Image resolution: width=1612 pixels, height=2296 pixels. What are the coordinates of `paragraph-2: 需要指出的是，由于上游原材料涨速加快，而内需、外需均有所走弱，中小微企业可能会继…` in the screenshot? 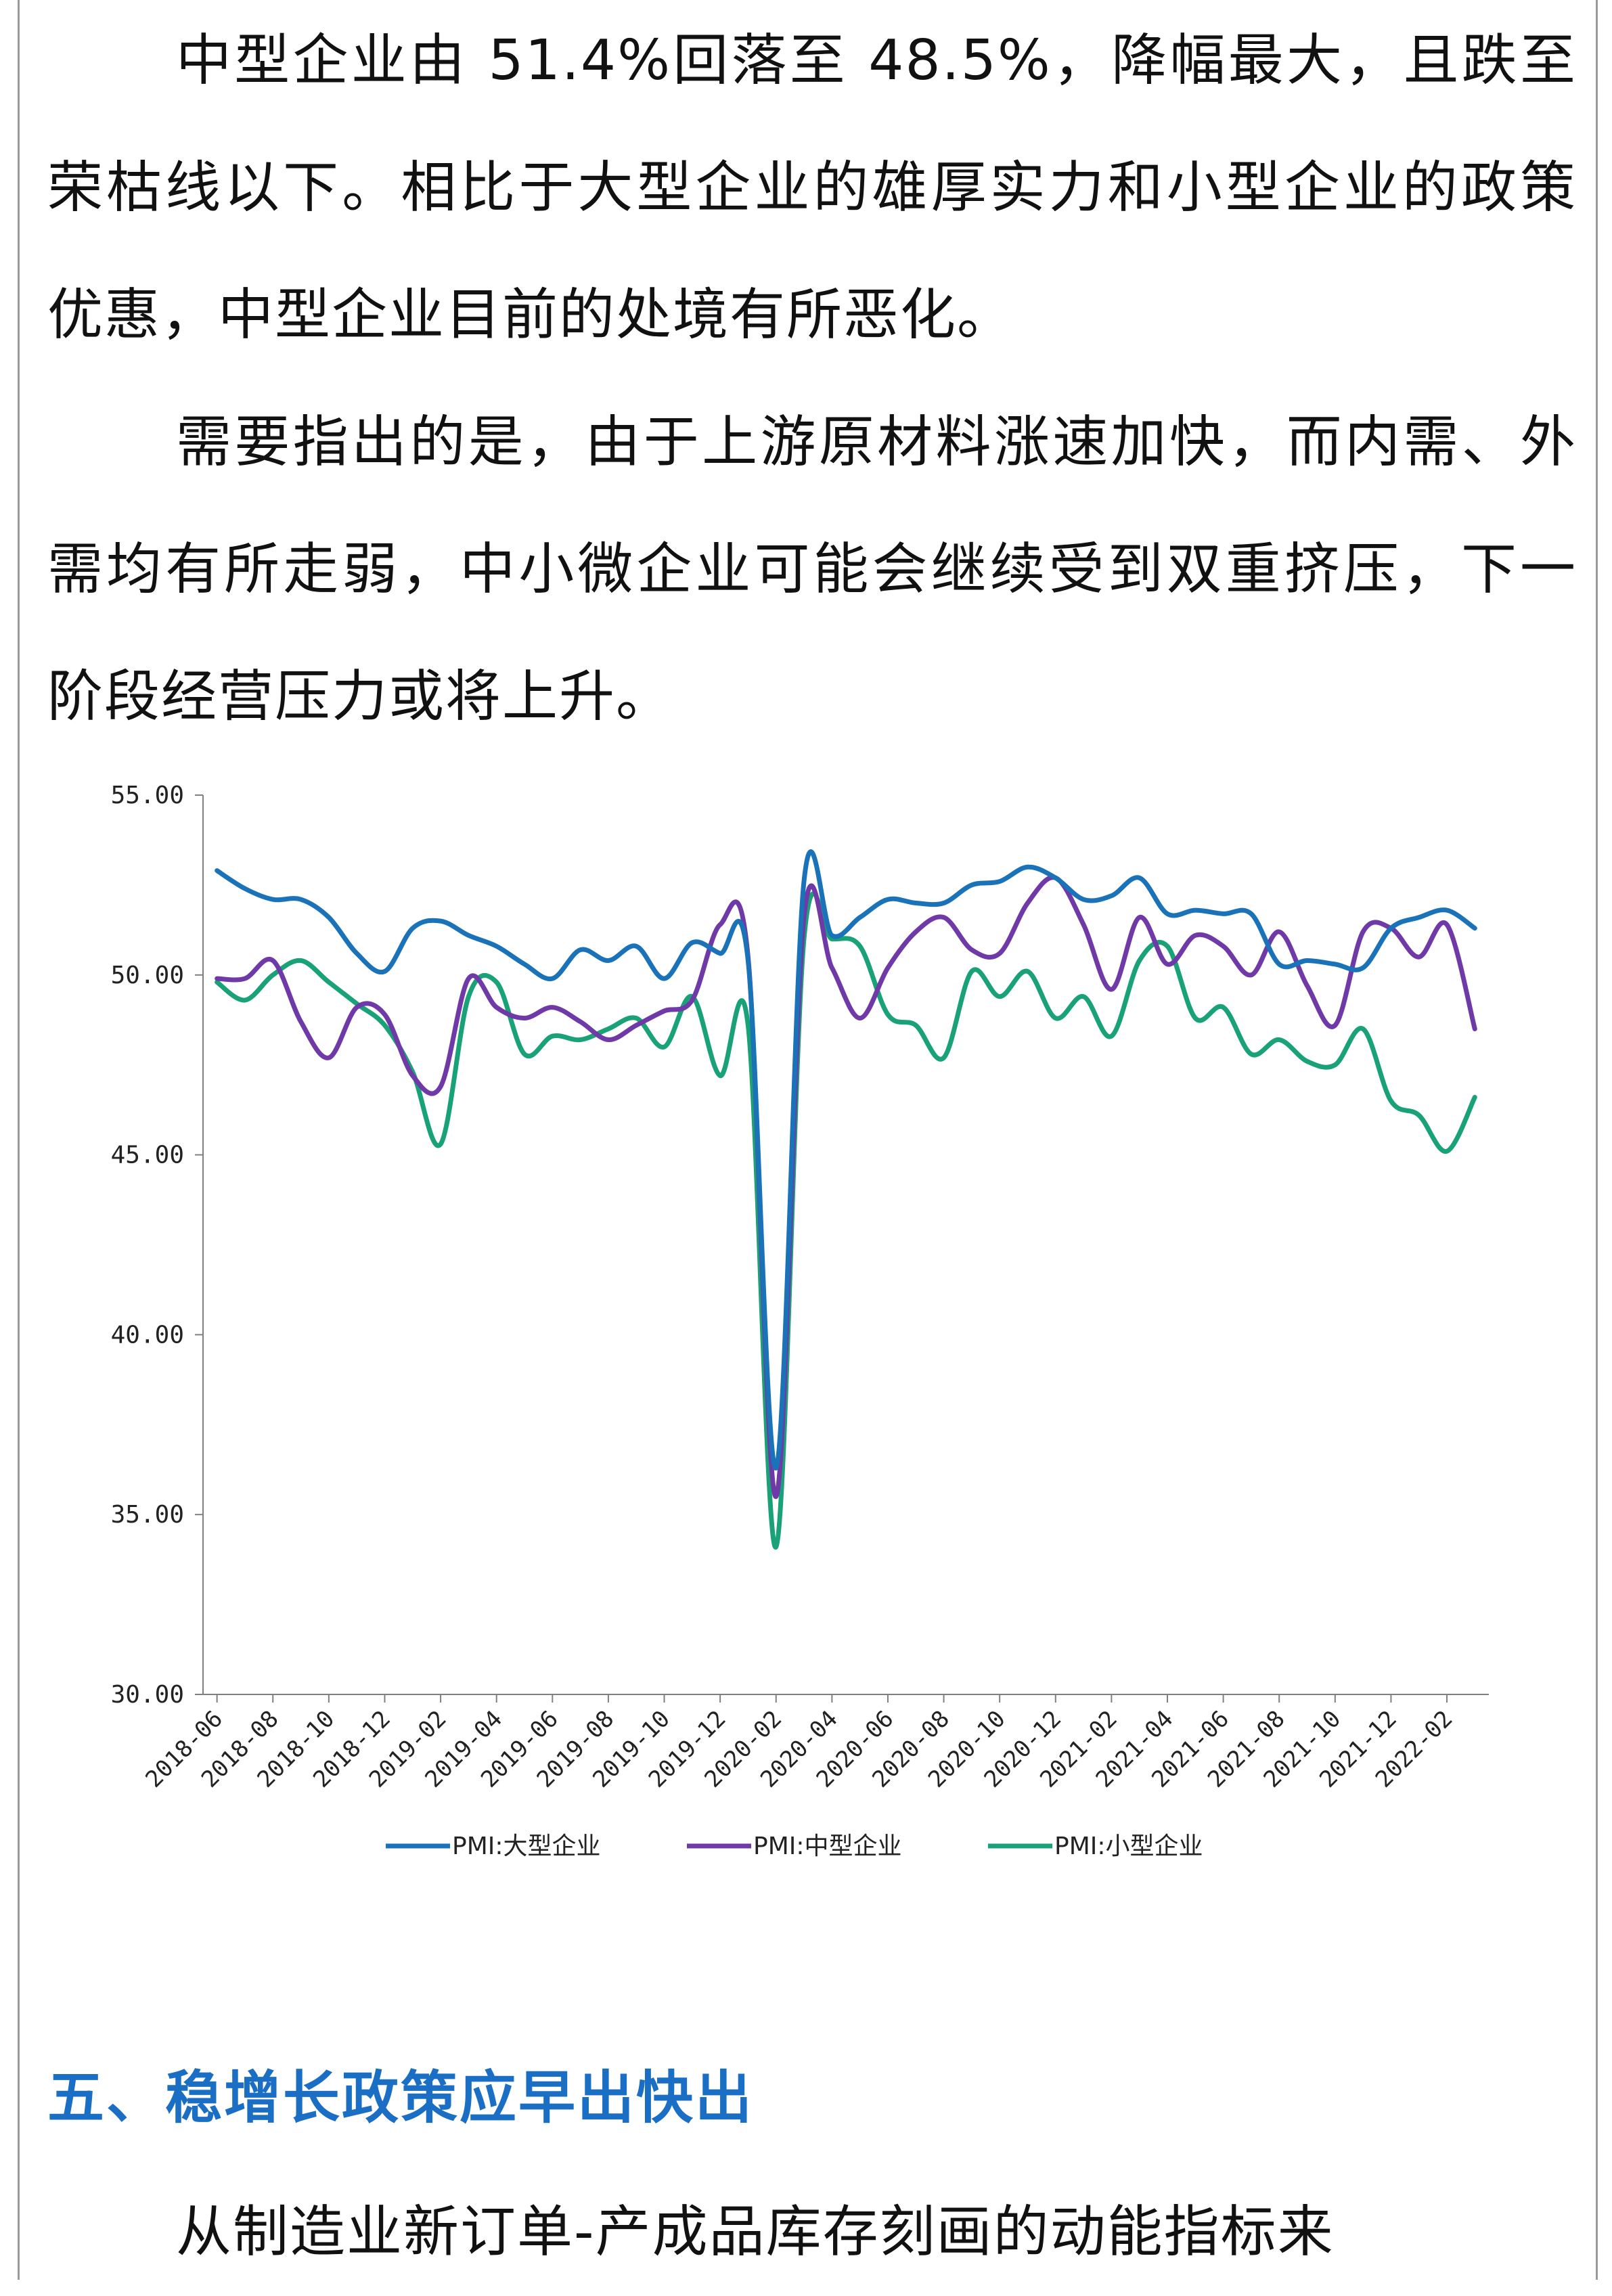 It's located at (812, 569).